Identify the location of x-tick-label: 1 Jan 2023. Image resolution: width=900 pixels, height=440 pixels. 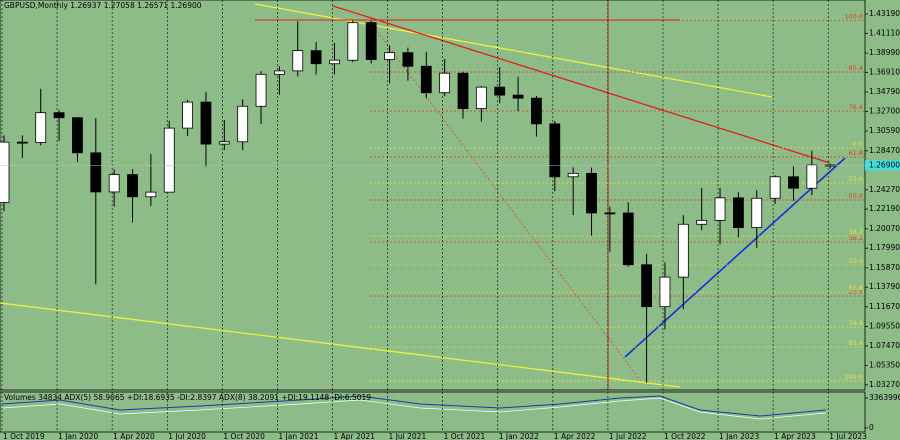
(739, 436).